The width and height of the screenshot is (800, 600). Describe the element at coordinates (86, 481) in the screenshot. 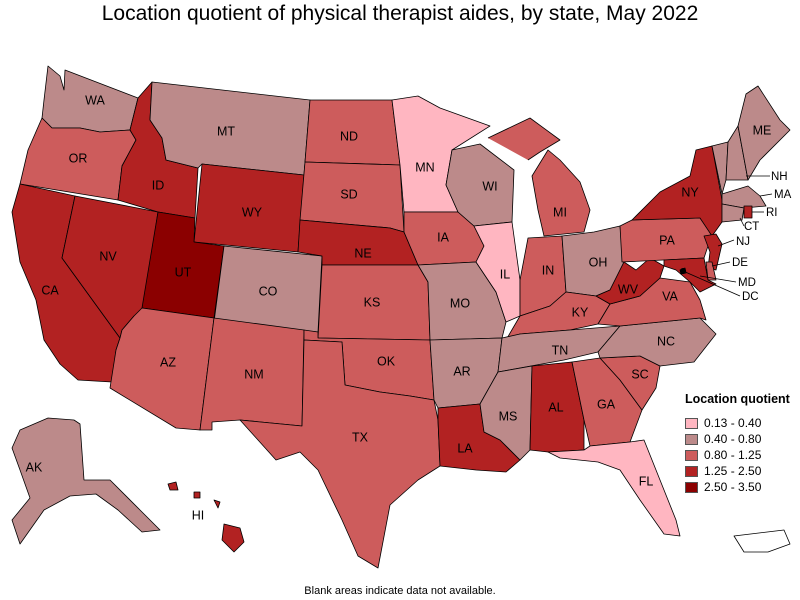

I see `state-ak` at that location.